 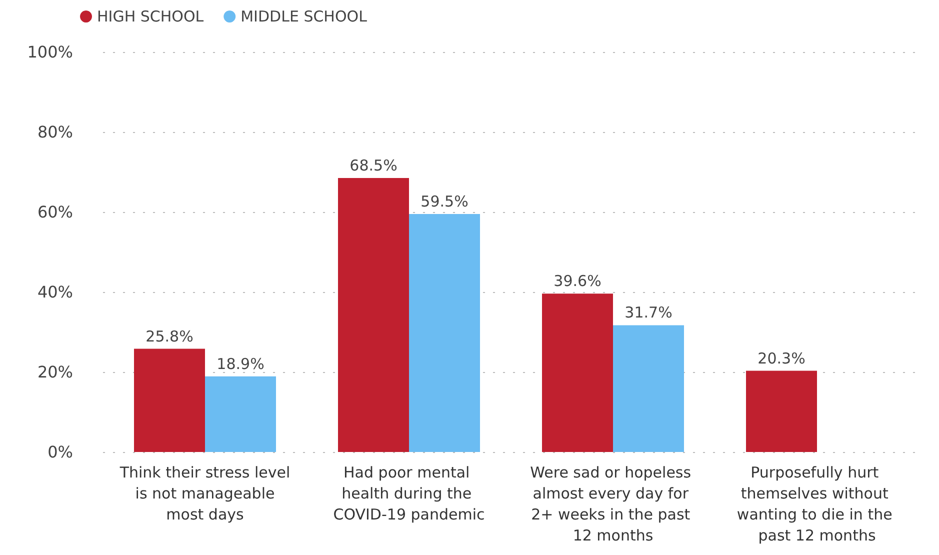 I want to click on y-tick-label: 20%, so click(x=55, y=372).